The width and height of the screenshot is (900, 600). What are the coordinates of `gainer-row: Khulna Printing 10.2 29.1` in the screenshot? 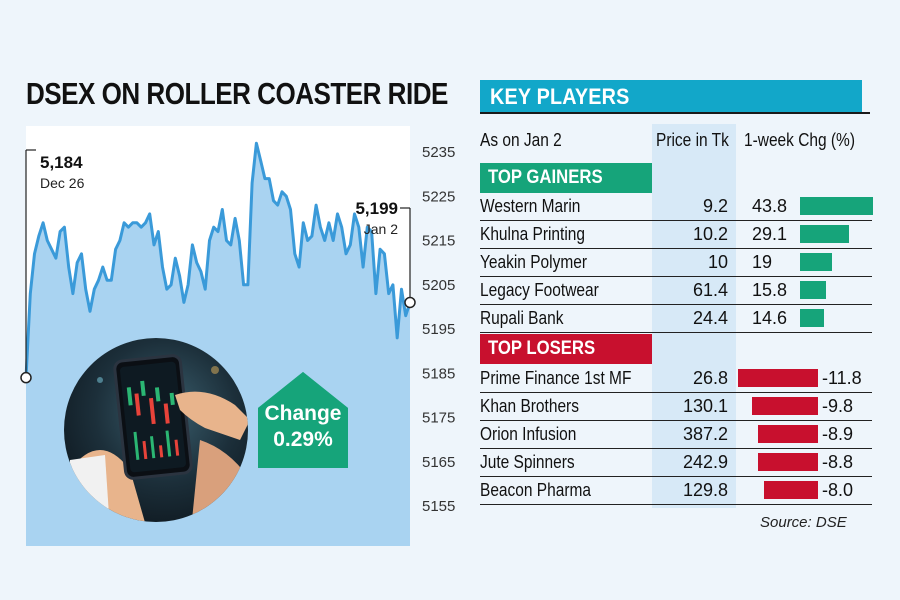 It's located at (676, 235).